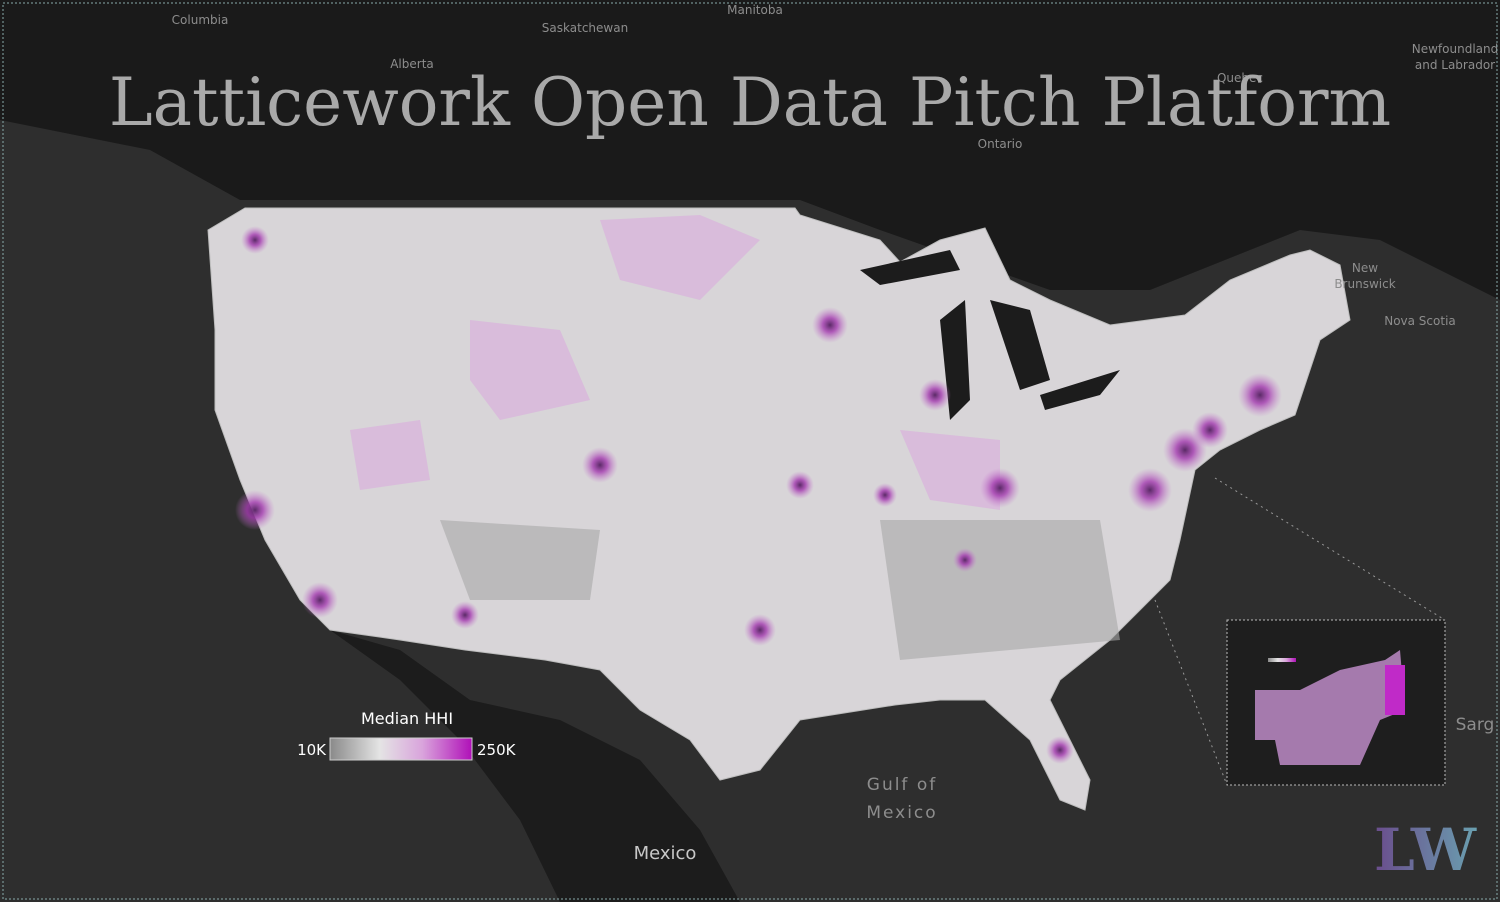 This screenshot has height=902, width=1500. What do you see at coordinates (1364, 284) in the screenshot?
I see `place-label: Brunswick` at bounding box center [1364, 284].